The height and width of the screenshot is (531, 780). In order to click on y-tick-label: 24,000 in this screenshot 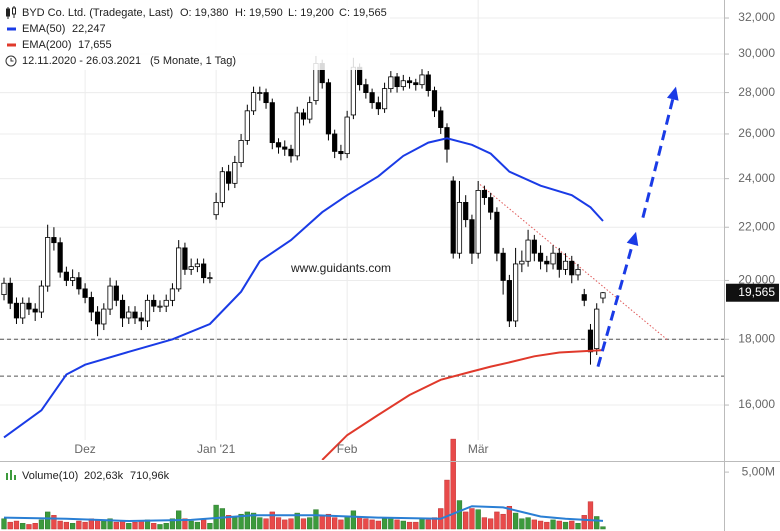, I will do `click(756, 178)`.